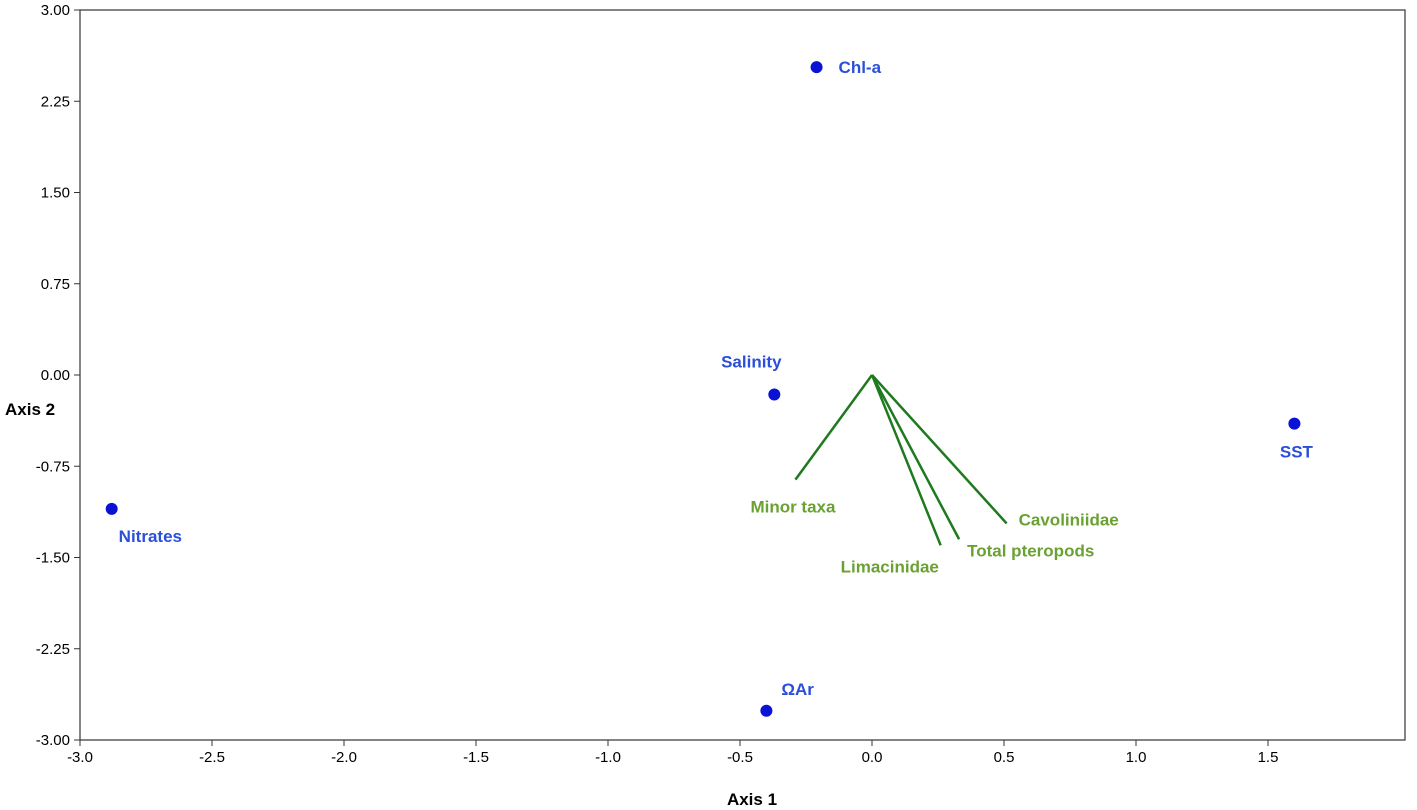 The image size is (1417, 810). I want to click on y-tick-label: 0.75, so click(55, 284).